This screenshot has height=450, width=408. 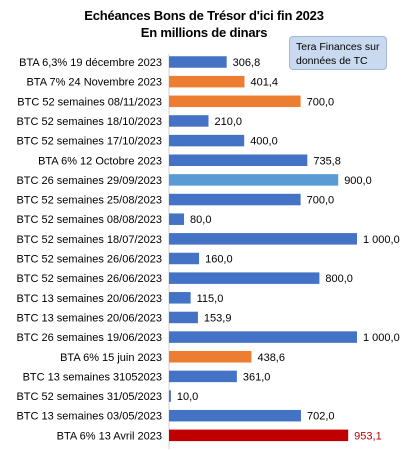 What do you see at coordinates (89, 240) in the screenshot?
I see `category-label: BTC 52 semaines 18/07/2023` at bounding box center [89, 240].